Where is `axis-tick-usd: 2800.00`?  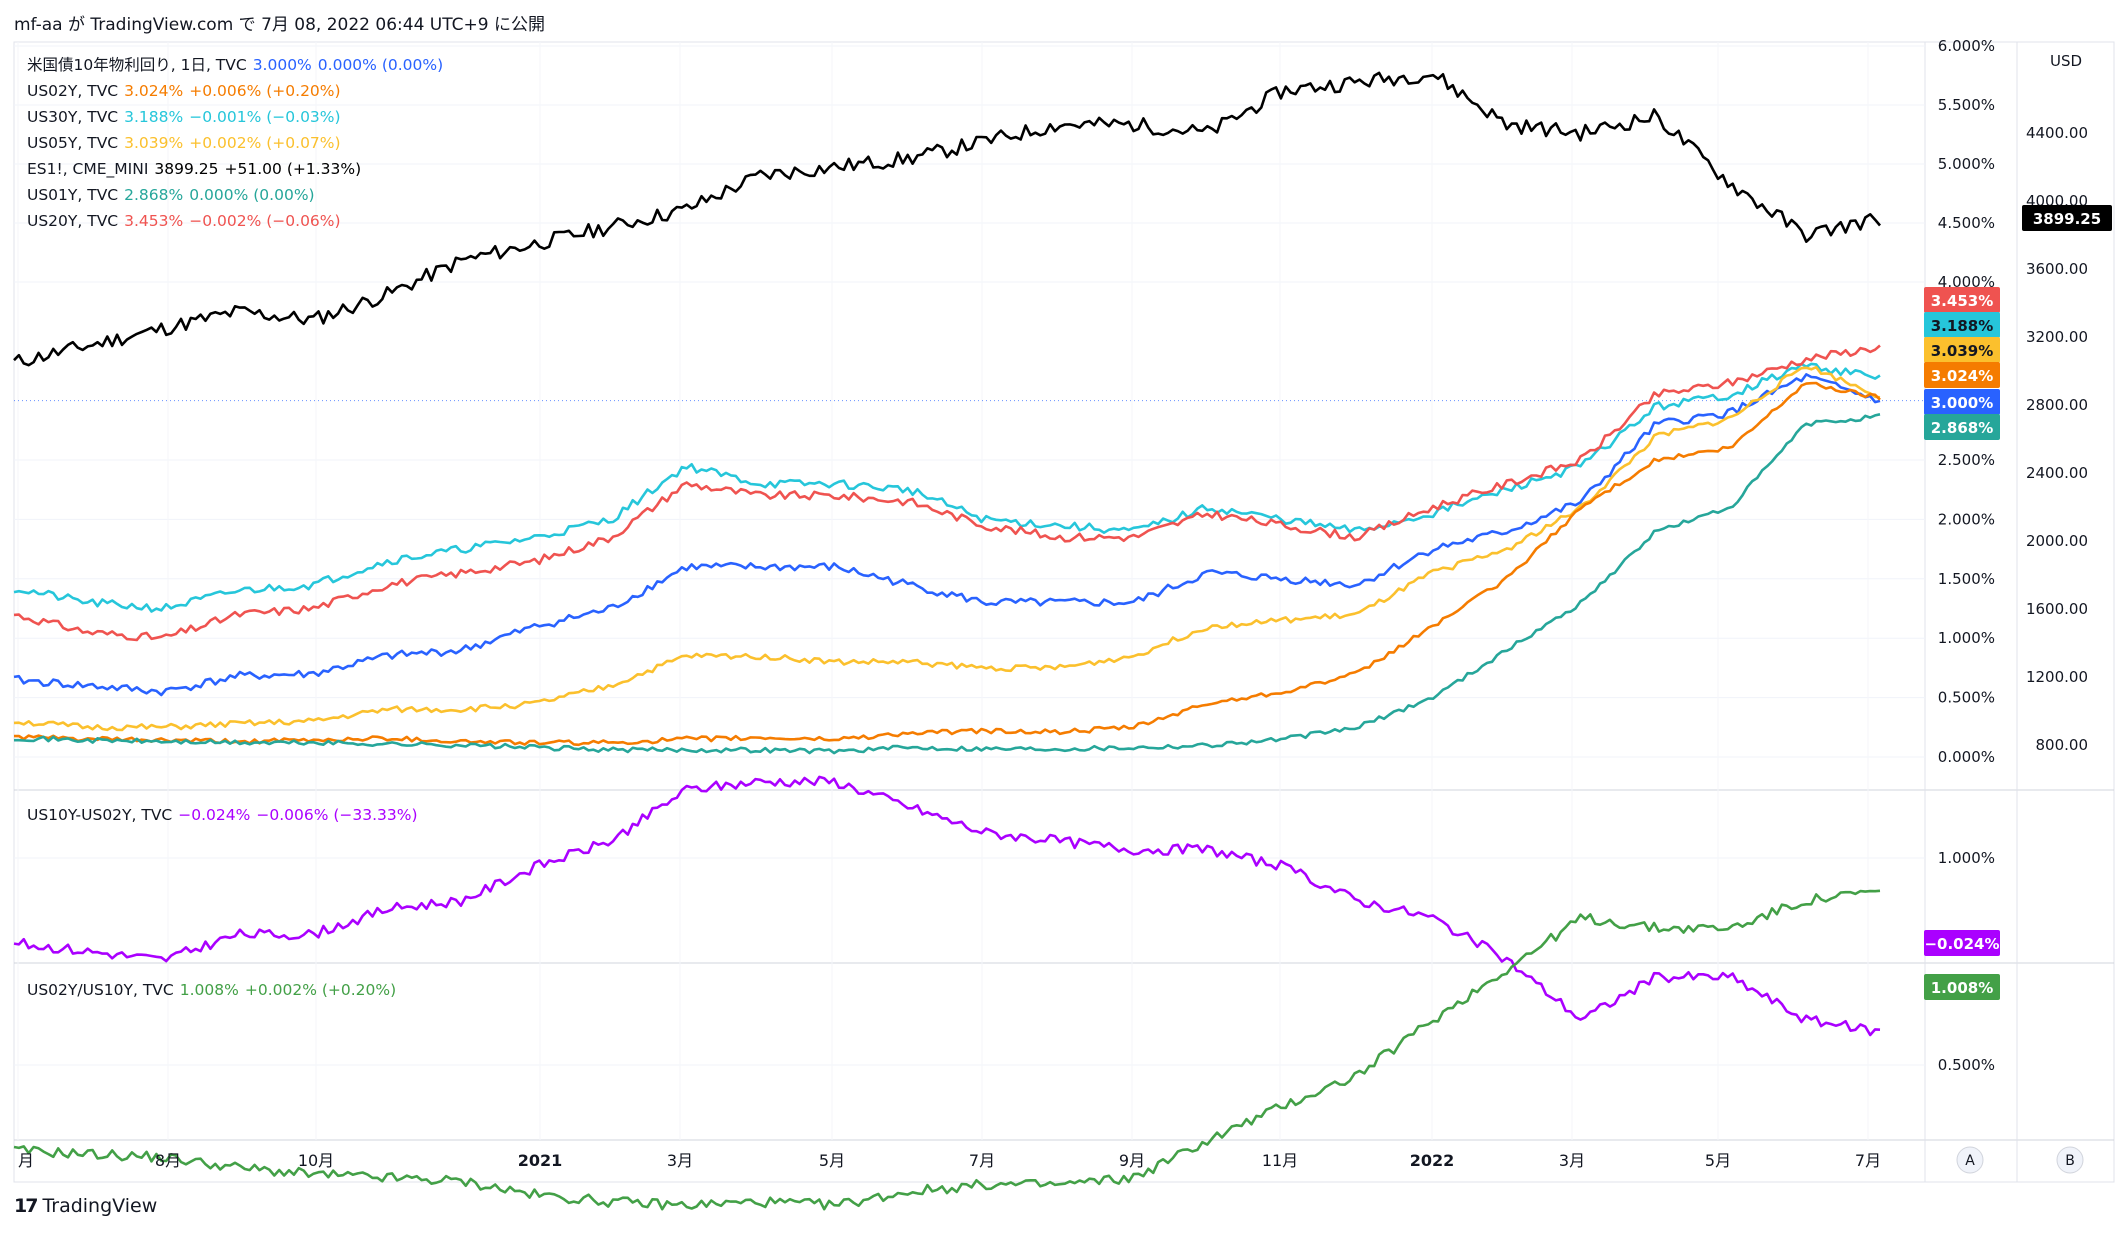
axis-tick-usd: 2800.00 is located at coordinates (2057, 405).